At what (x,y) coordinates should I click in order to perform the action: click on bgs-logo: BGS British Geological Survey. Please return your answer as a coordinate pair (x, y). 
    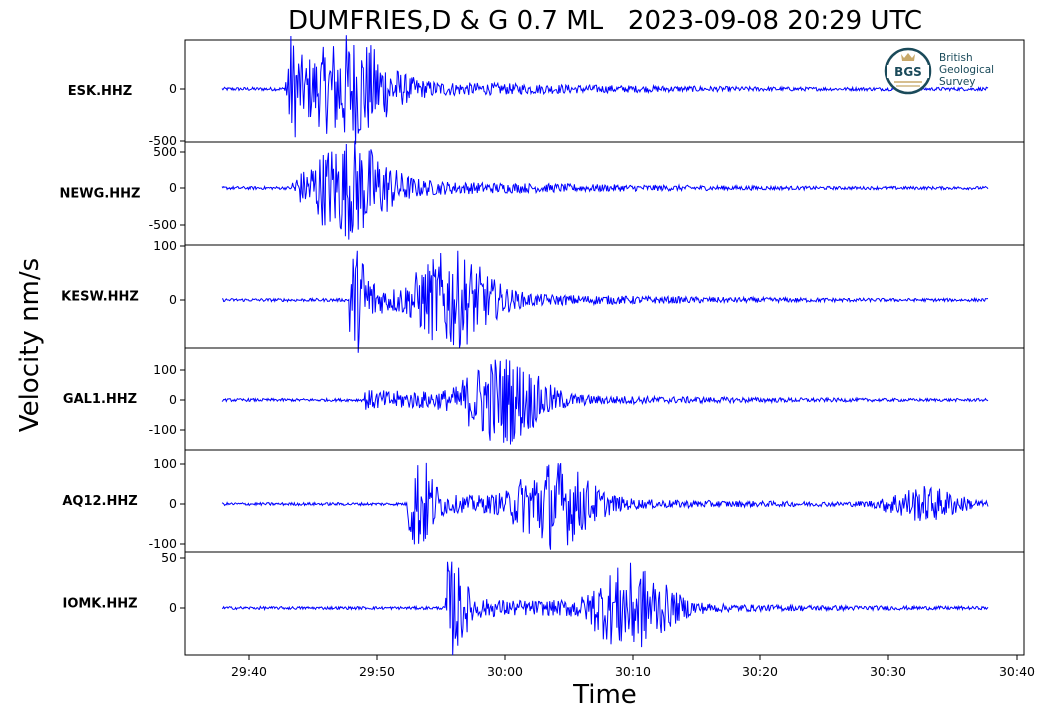
    Looking at the image, I should click on (946, 71).